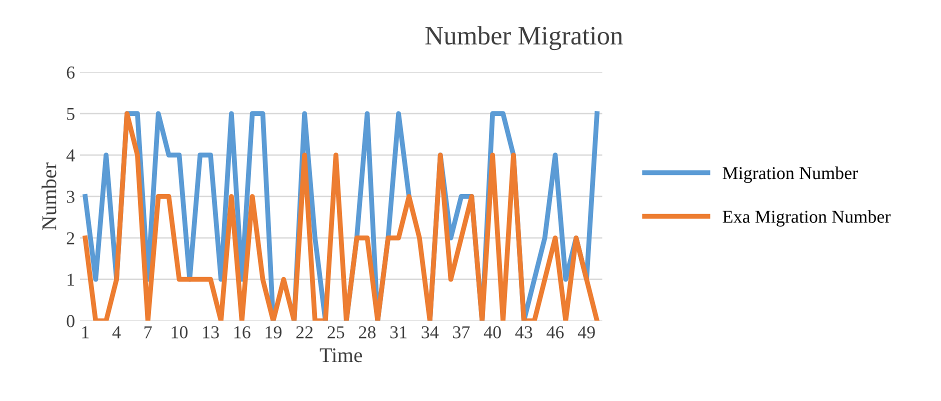 Image resolution: width=941 pixels, height=401 pixels. I want to click on x-tick-label: 16, so click(242, 332).